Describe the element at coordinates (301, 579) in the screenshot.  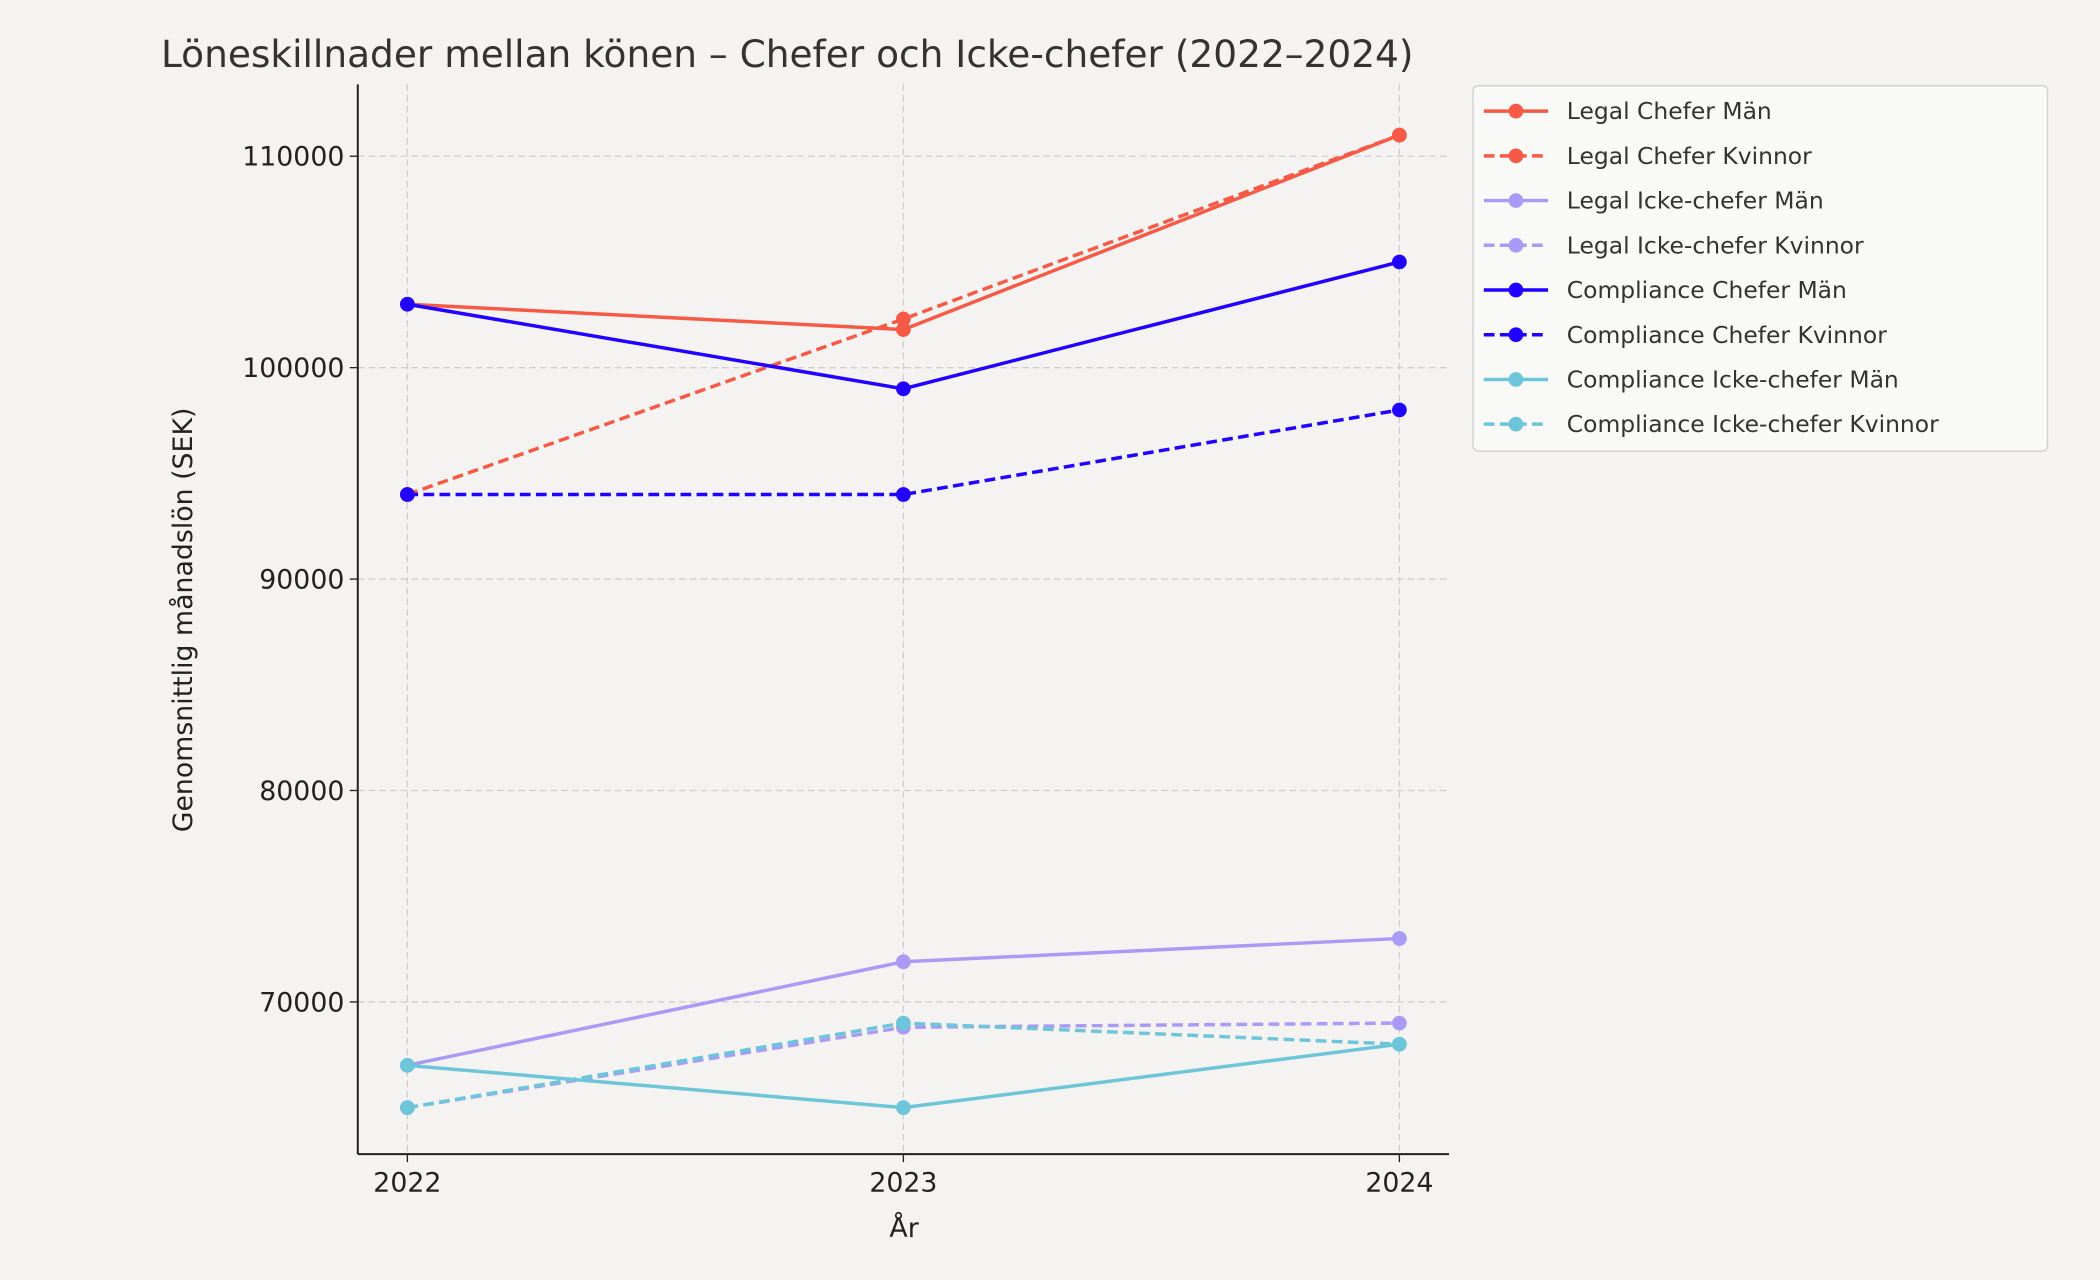
I see `y-tick-label: 90000` at that location.